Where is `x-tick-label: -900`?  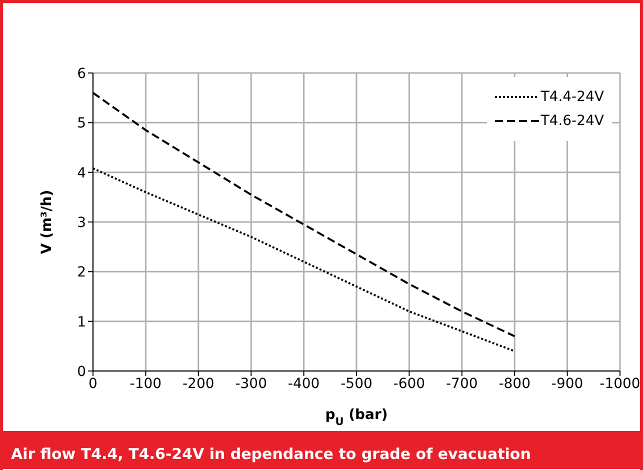 x-tick-label: -900 is located at coordinates (567, 384).